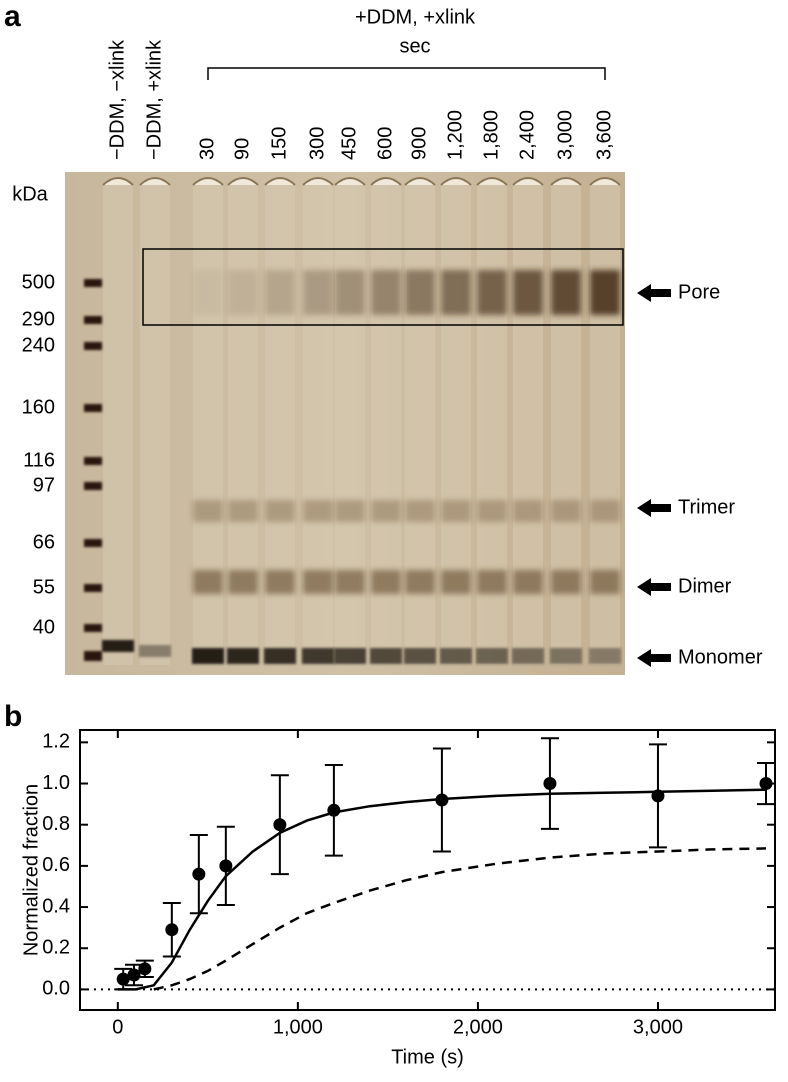 The height and width of the screenshot is (1082, 788). What do you see at coordinates (56, 824) in the screenshot?
I see `y-tick-label: 0.8` at bounding box center [56, 824].